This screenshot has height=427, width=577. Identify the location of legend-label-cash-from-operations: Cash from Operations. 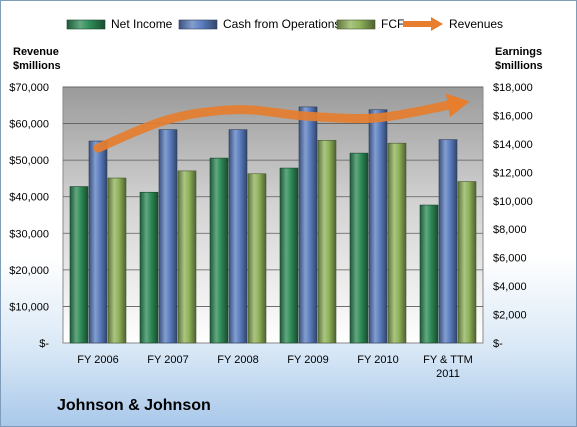
(281, 24).